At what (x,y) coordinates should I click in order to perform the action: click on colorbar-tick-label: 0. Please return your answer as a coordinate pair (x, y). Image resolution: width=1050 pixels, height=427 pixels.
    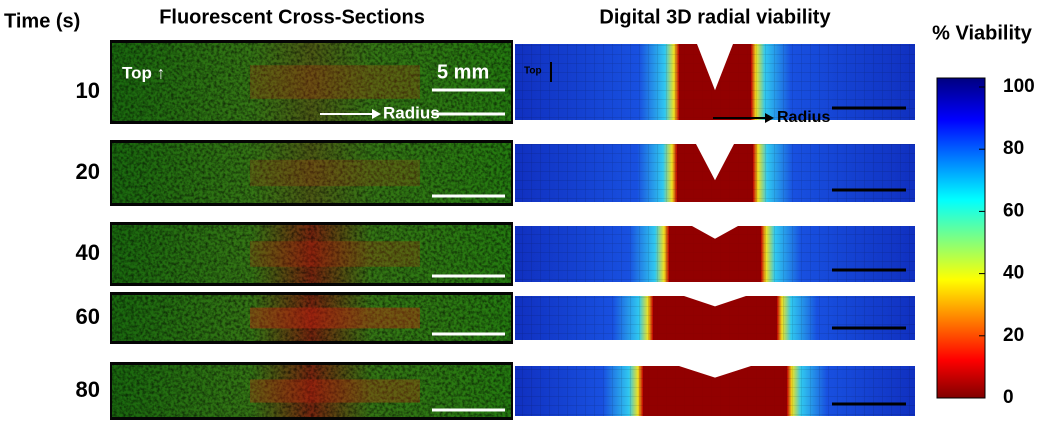
    Looking at the image, I should click on (1008, 397).